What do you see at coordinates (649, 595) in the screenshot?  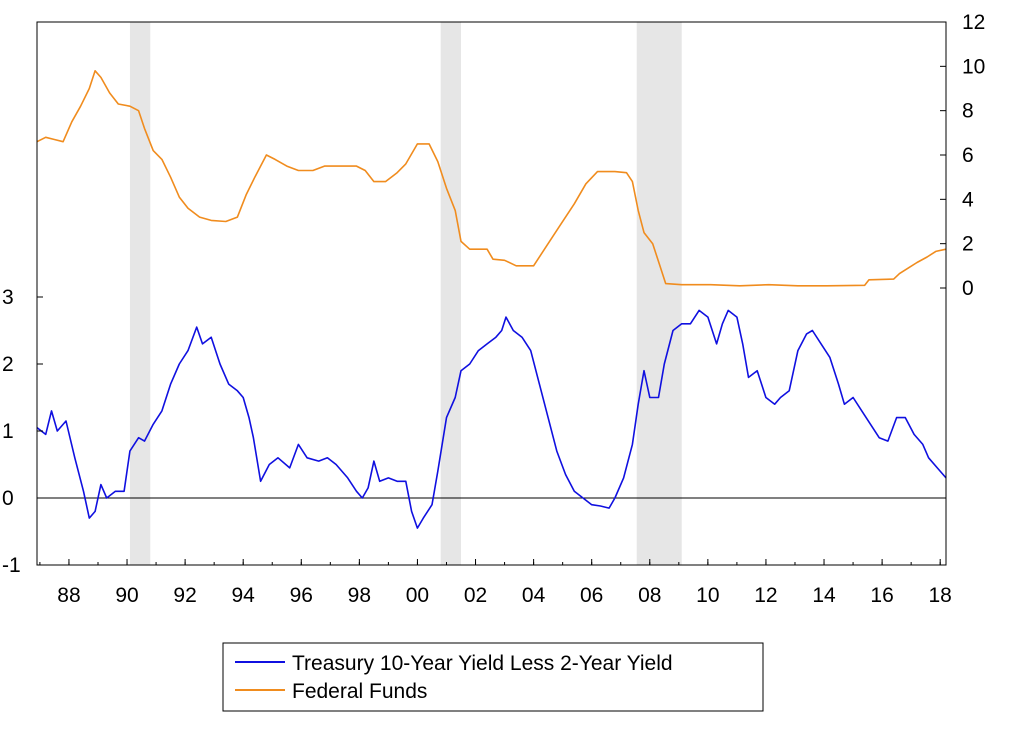 I see `x-tick-label: 08` at bounding box center [649, 595].